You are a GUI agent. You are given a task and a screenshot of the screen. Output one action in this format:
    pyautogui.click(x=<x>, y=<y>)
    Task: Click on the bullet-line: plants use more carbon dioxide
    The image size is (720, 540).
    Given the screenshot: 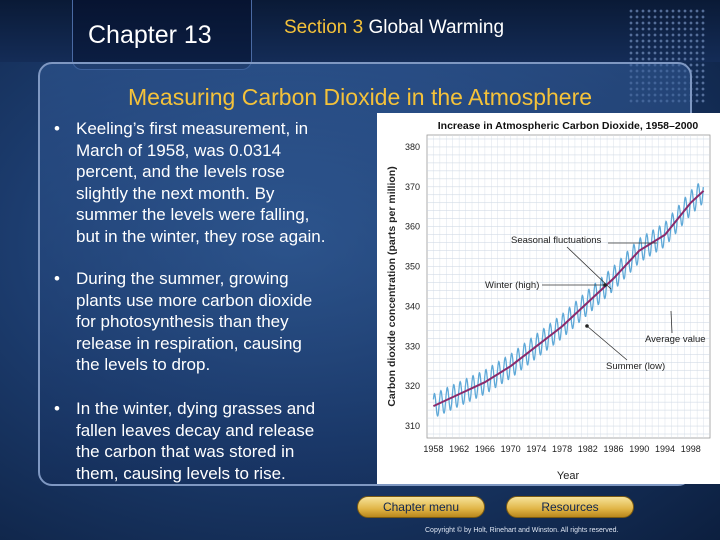 What is the action you would take?
    pyautogui.click(x=194, y=300)
    